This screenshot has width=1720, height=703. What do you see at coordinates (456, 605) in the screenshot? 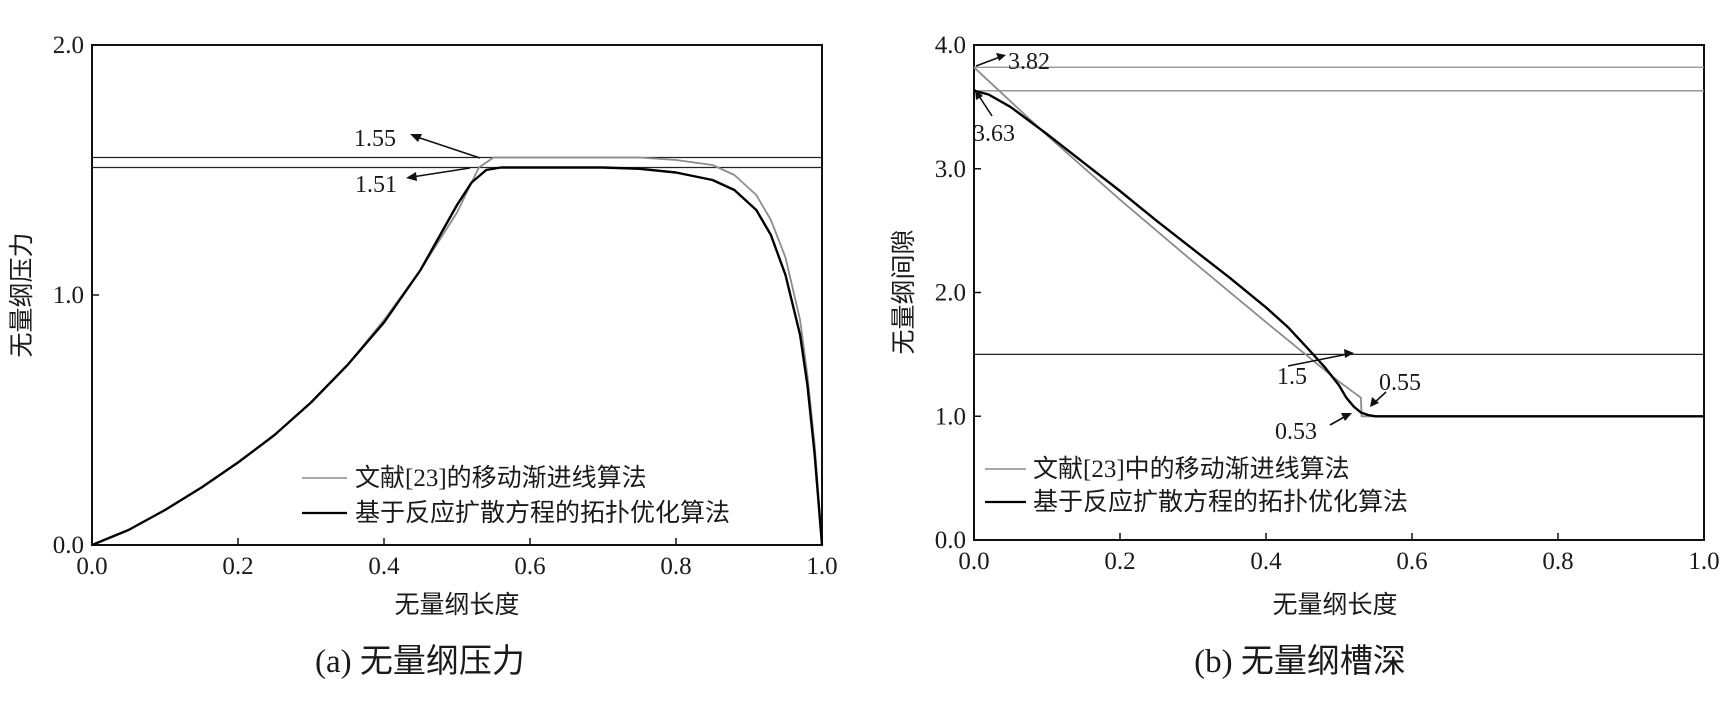
I see `panel-a-x-axis-label: 无量纲长度` at bounding box center [456, 605].